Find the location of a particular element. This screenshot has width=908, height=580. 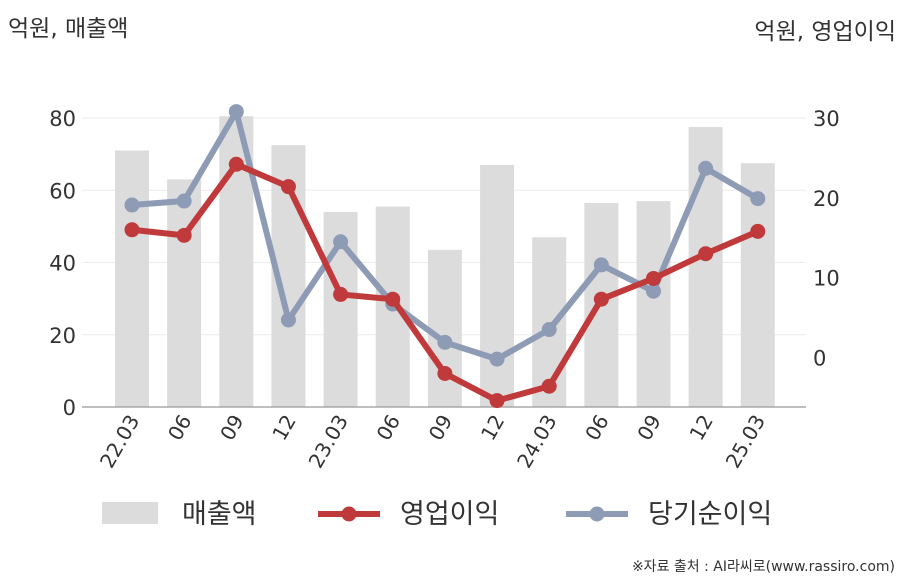

legend-marker-net-income is located at coordinates (597, 514).